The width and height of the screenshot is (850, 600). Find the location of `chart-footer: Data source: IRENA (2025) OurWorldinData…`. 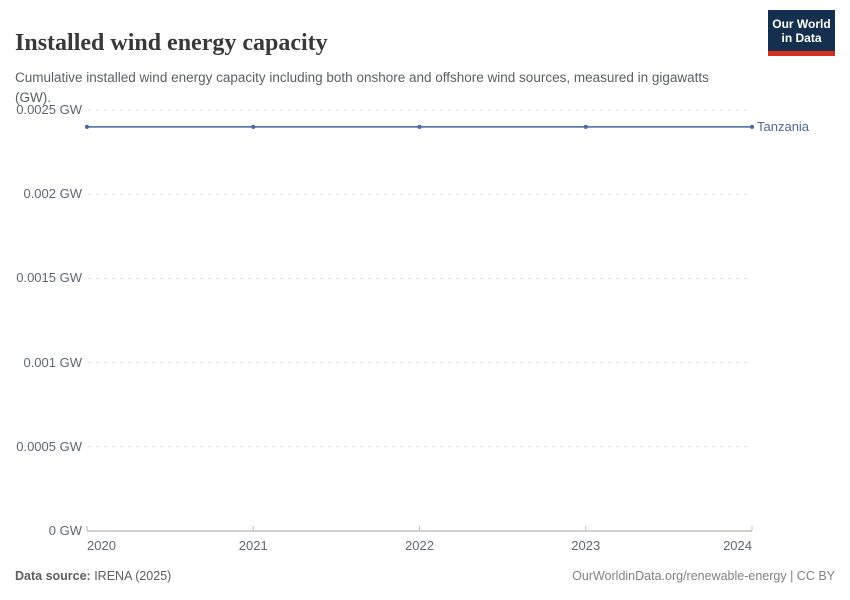

chart-footer: Data source: IRENA (2025) OurWorldinData… is located at coordinates (425, 576).